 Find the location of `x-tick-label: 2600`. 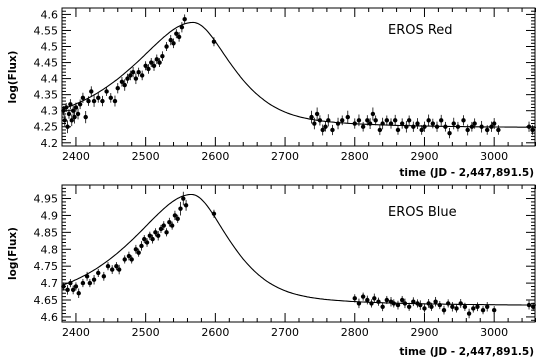

x-tick-label: 2600 is located at coordinates (215, 156).